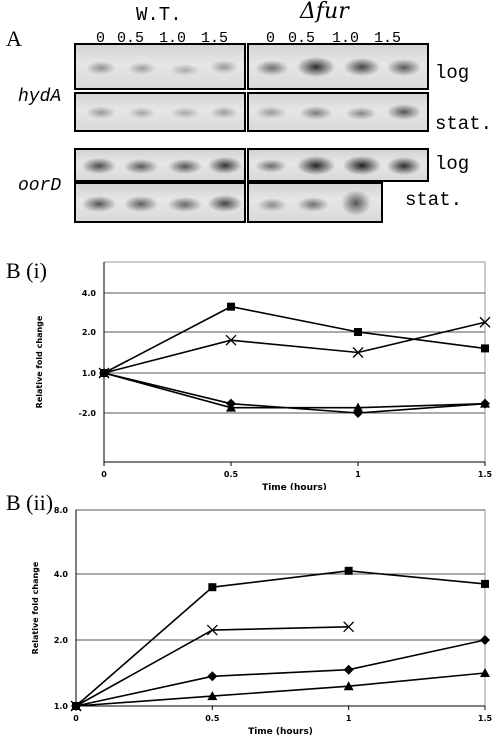  Describe the element at coordinates (40, 97) in the screenshot. I see `gene-label-hyda: hydA` at that location.